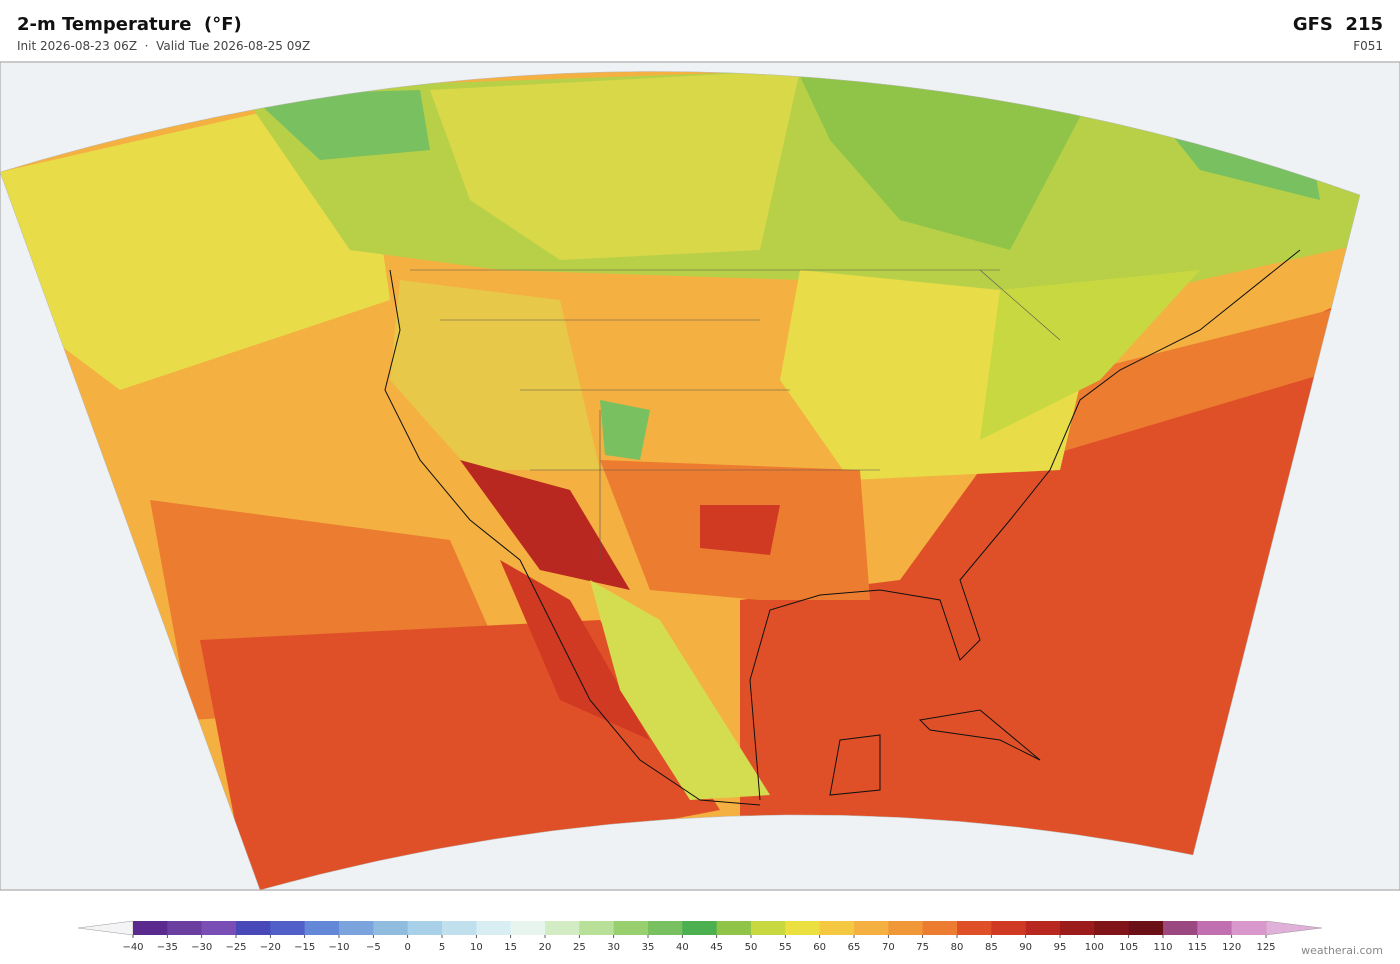 This screenshot has width=1400, height=964. I want to click on model-label: GFS 215, so click(1337, 24).